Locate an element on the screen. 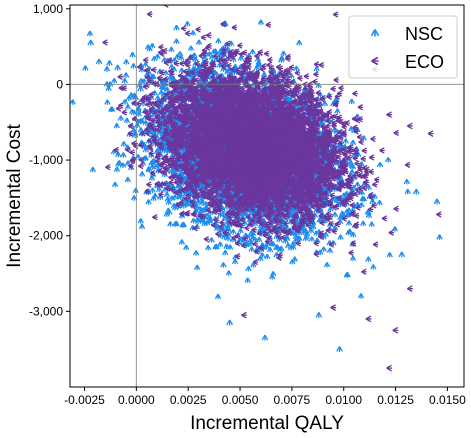 The width and height of the screenshot is (471, 438). x-tick-label: 0.0125 is located at coordinates (395, 400).